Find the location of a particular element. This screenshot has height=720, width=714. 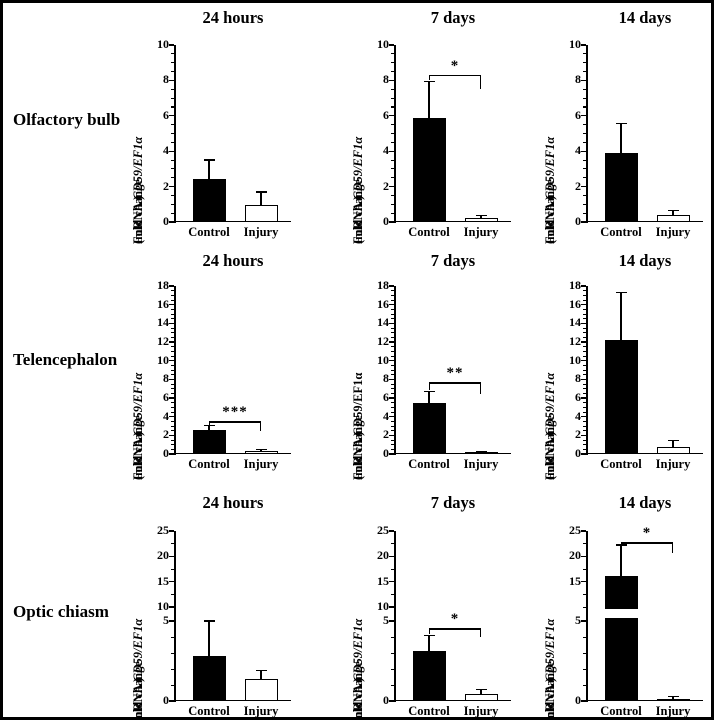

y-axis-label: Fold change (mRNA CD59/EF1α) is located at coordinates (146, 611).